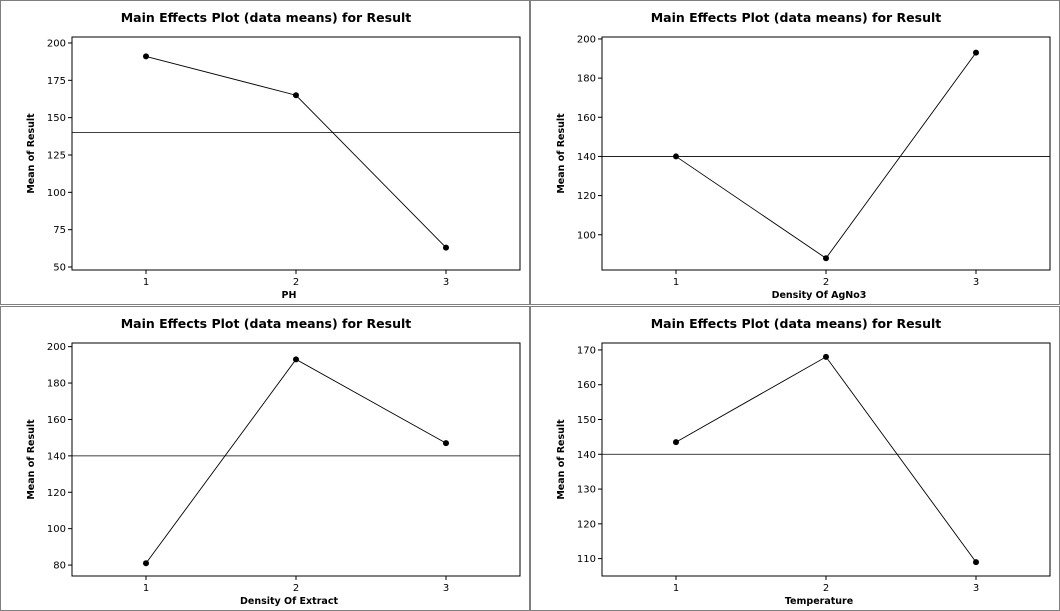  What do you see at coordinates (586, 559) in the screenshot?
I see `y-tick-label: 110` at bounding box center [586, 559].